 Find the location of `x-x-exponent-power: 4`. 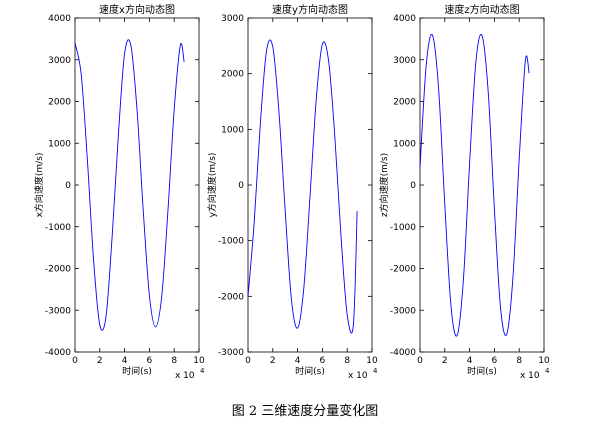

x-x-exponent-power: 4 is located at coordinates (202, 371).